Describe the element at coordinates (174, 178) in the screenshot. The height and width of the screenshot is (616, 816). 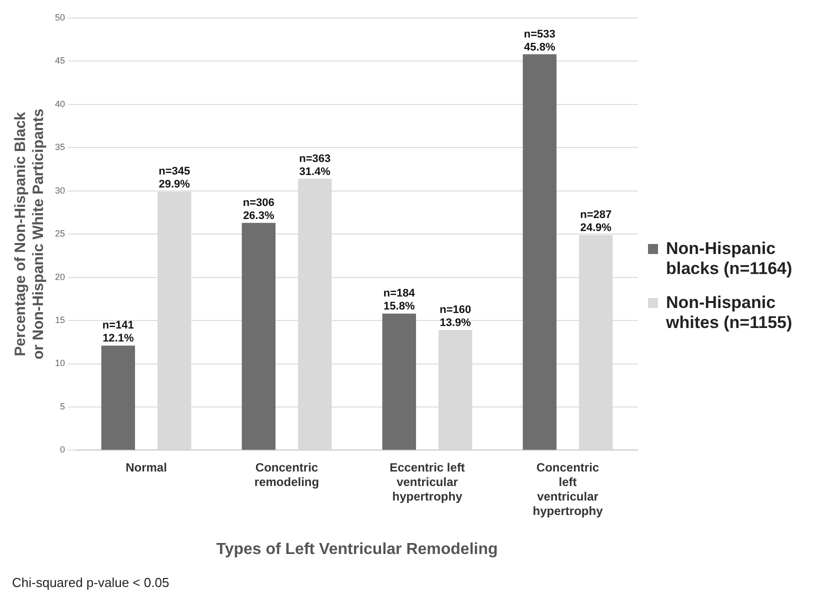
I see `data-label: n=345 29.9%` at that location.